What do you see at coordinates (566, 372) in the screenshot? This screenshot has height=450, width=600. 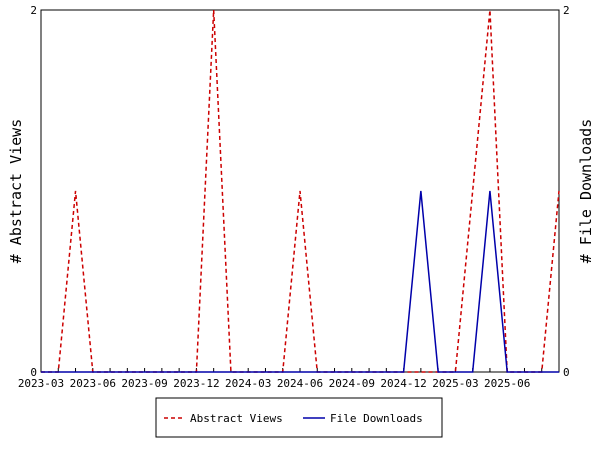 I see `y-right-tick-label: 0` at bounding box center [566, 372].